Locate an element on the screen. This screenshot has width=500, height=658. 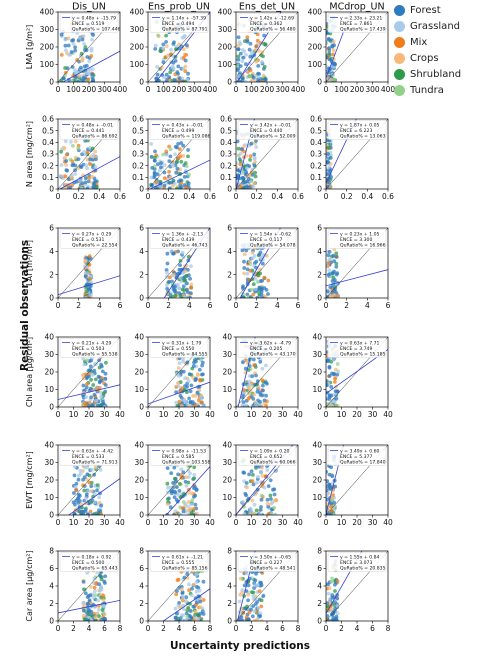
x-tick-label: 20 is located at coordinates (357, 414).